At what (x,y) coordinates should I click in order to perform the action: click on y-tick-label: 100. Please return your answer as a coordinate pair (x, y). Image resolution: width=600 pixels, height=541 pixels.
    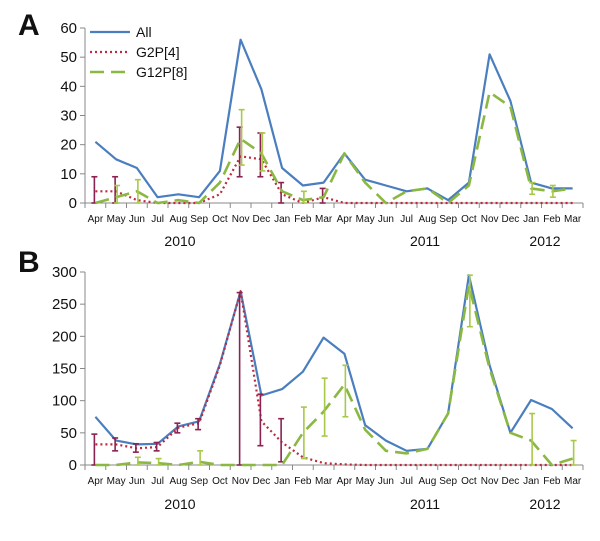
    Looking at the image, I should click on (64, 401).